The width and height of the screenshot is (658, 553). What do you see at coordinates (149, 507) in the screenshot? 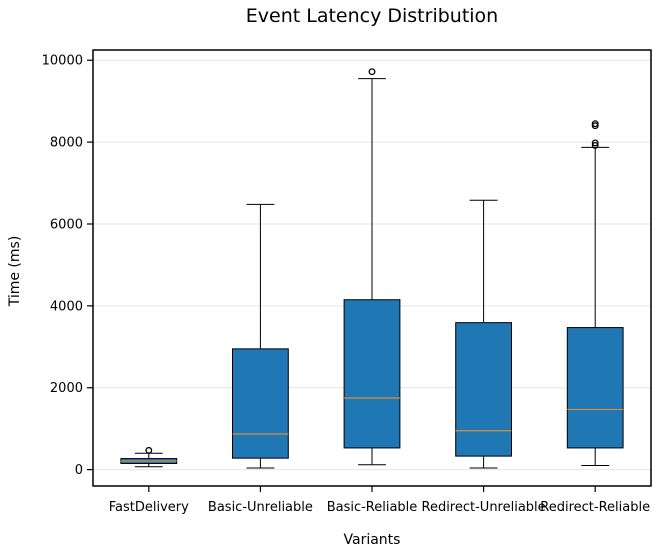
I see `x-tick-label: FastDelivery` at bounding box center [149, 507].